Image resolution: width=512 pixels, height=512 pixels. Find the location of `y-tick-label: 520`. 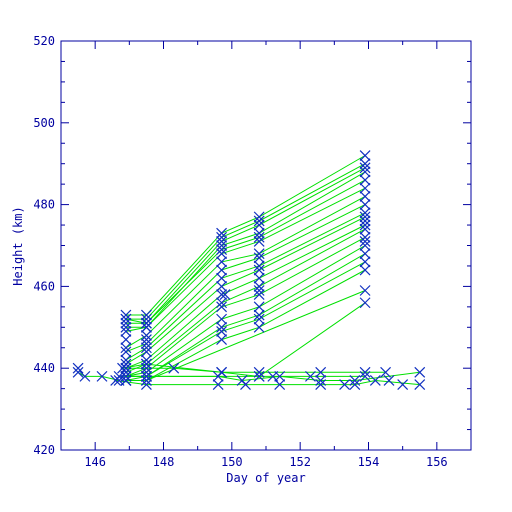

y-tick-label: 520 is located at coordinates (44, 41).